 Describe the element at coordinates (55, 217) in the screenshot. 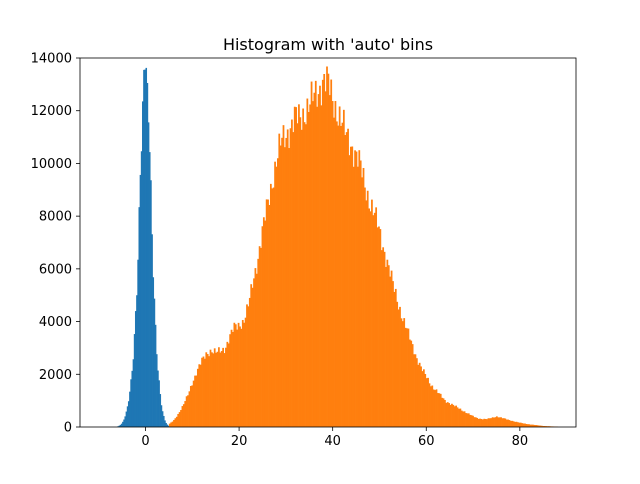

I see `y-tick-label: 8000` at that location.